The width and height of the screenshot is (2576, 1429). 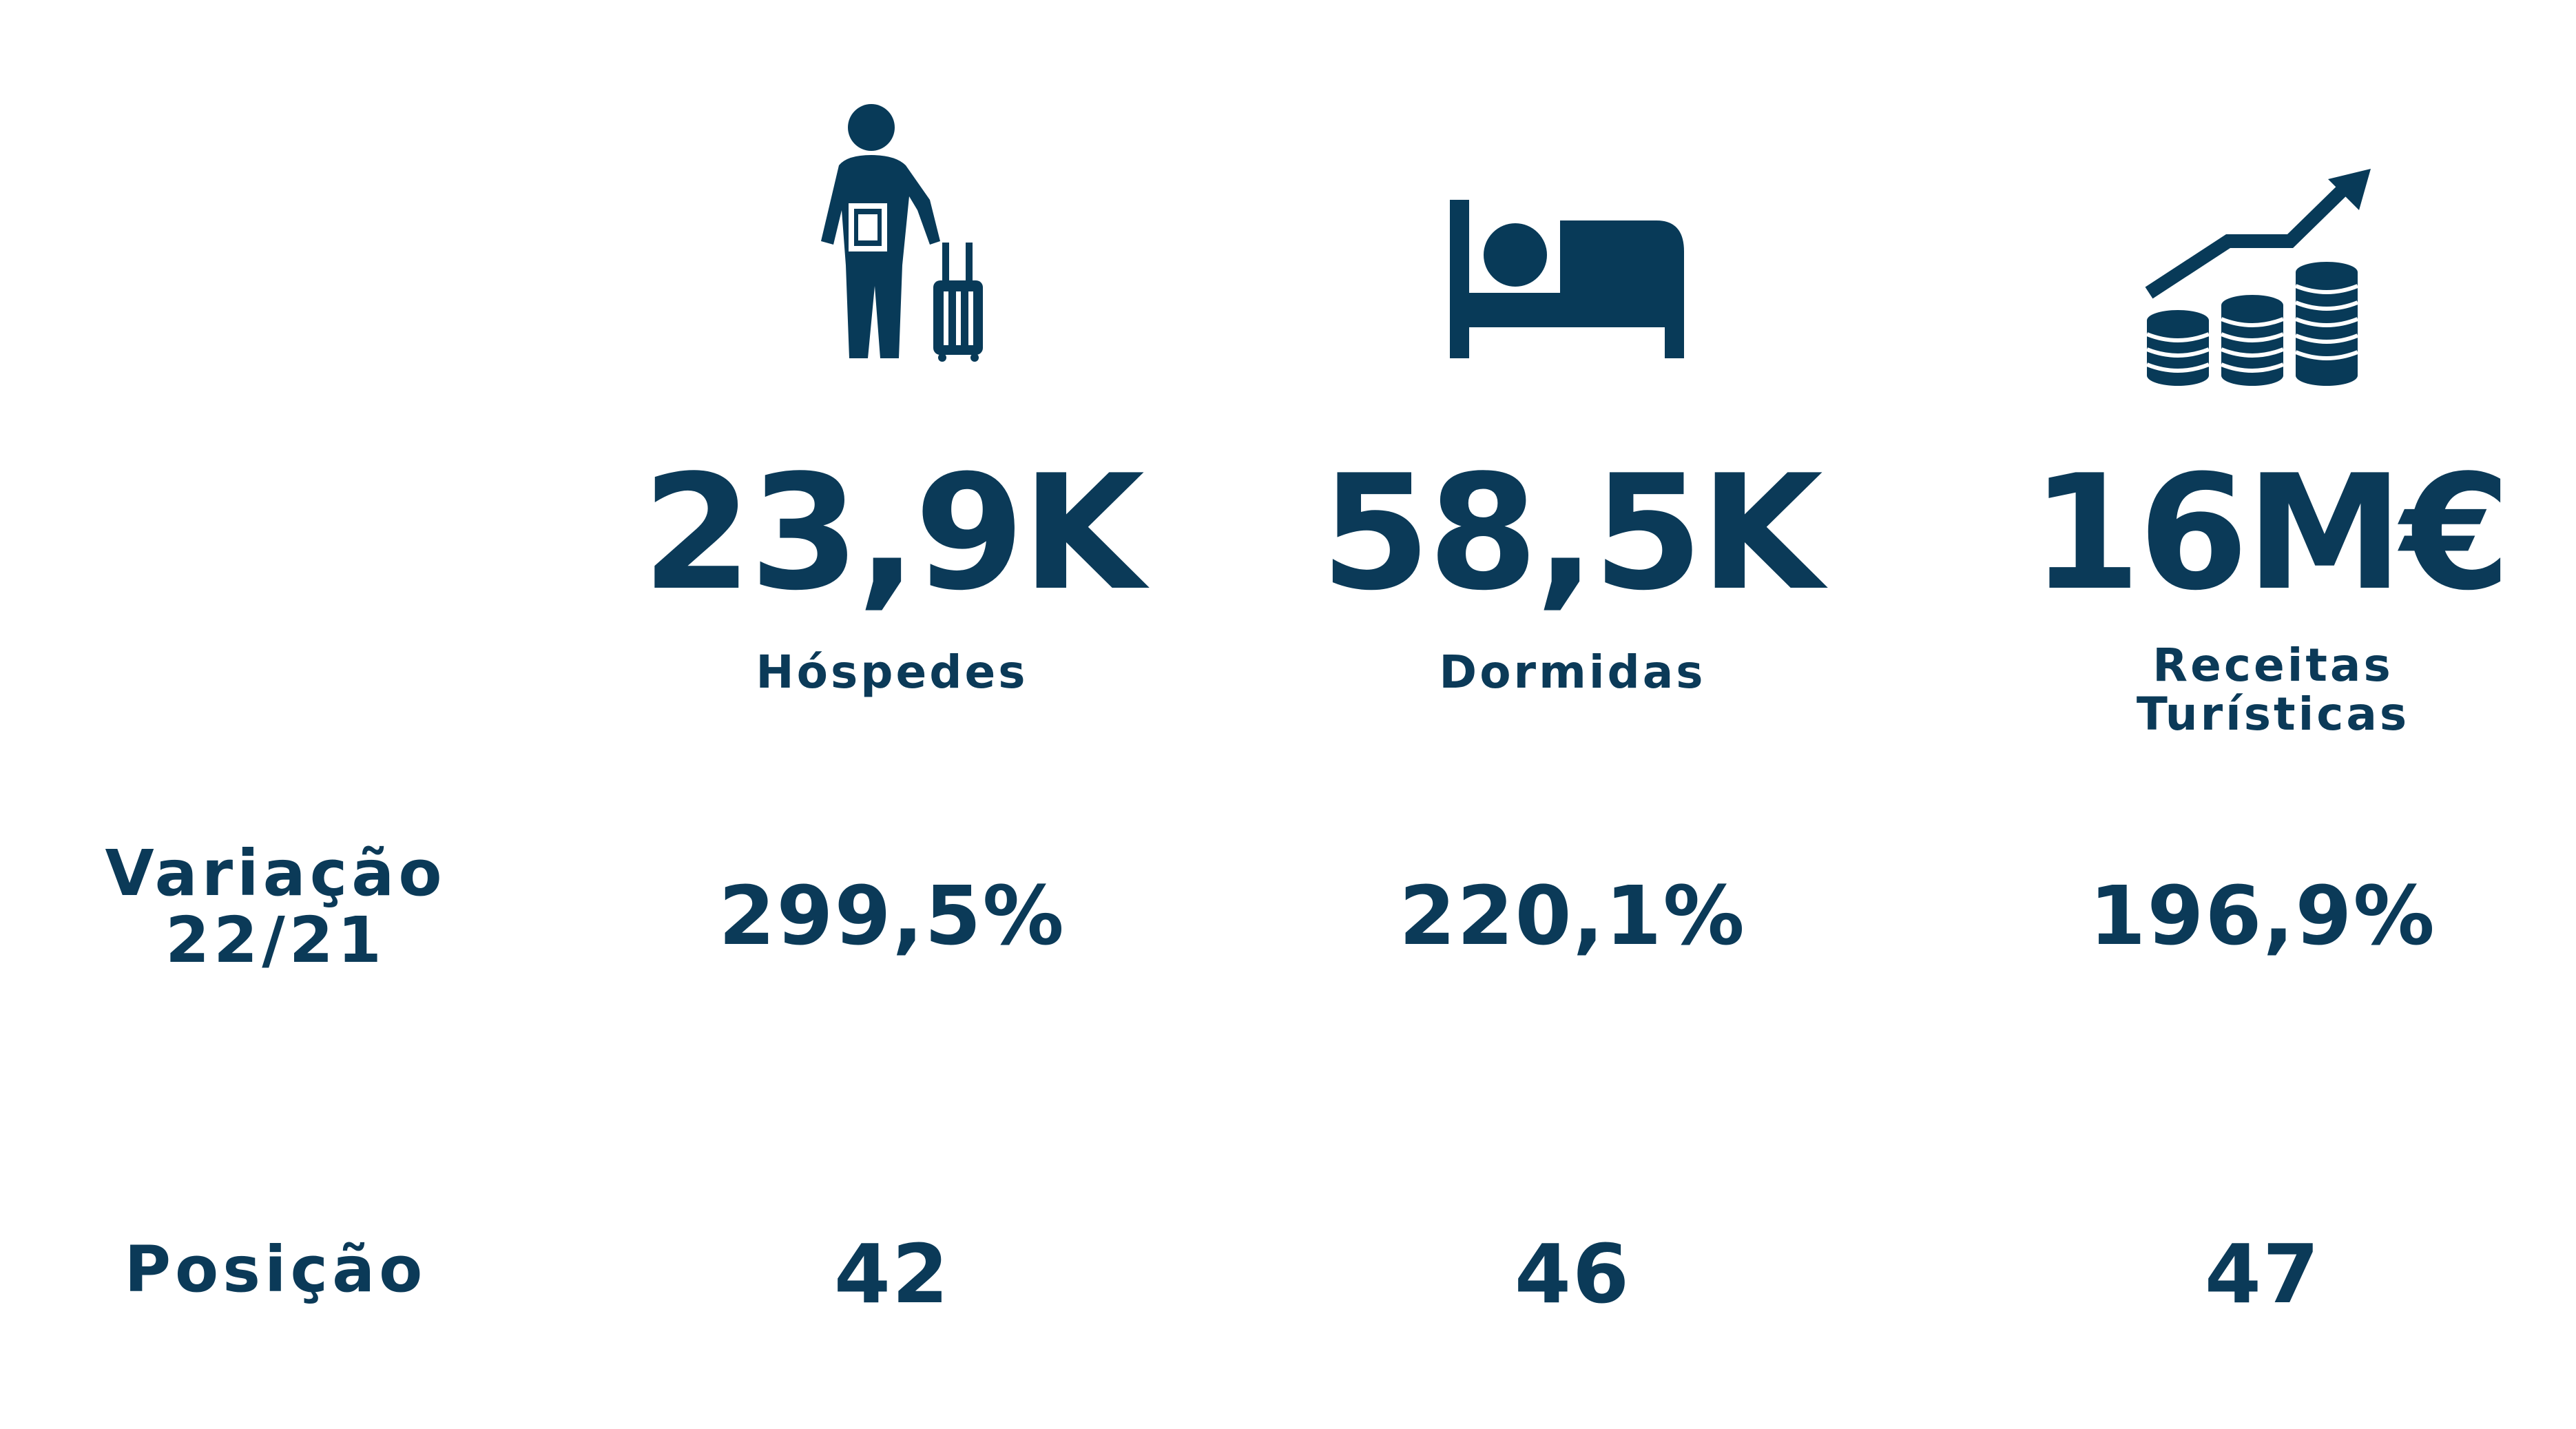 What do you see at coordinates (275, 940) in the screenshot?
I see `variation-label-line-2: 22/21` at bounding box center [275, 940].